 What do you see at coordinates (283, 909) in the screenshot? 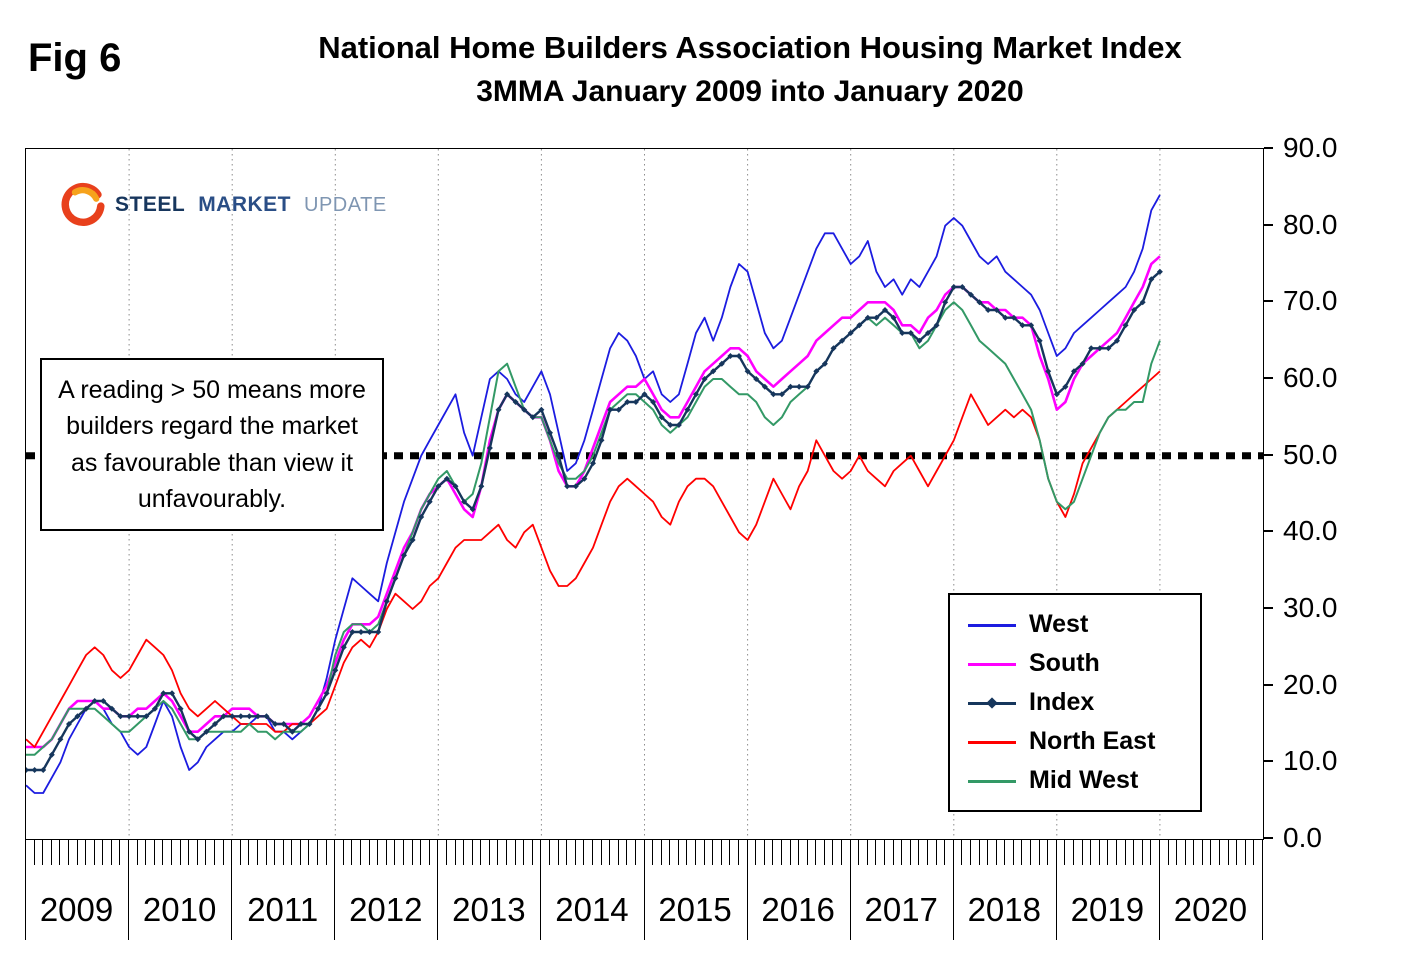
I see `year-label: 2011` at bounding box center [283, 909].